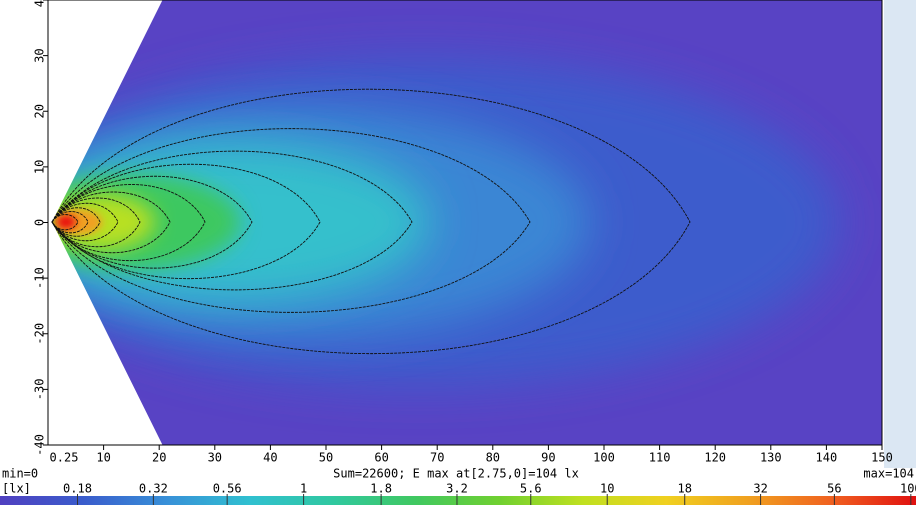 This screenshot has width=916, height=509. Describe the element at coordinates (493, 458) in the screenshot. I see `x-tick-label: 80` at that location.